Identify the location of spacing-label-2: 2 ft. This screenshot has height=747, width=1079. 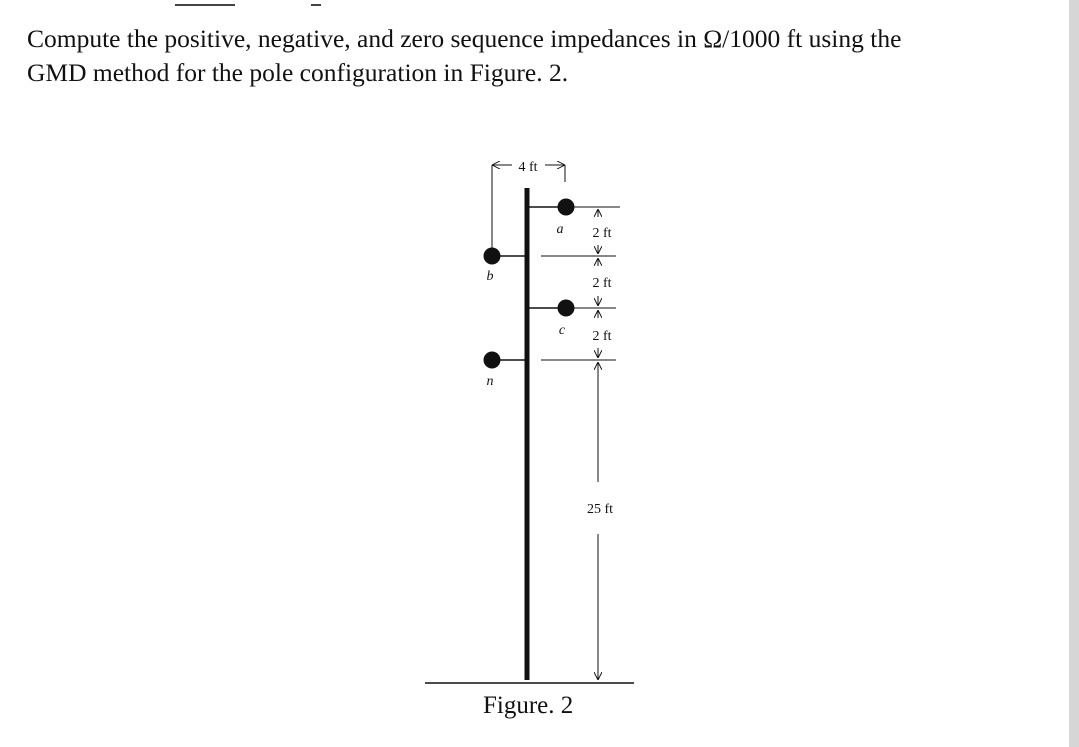
(601, 283).